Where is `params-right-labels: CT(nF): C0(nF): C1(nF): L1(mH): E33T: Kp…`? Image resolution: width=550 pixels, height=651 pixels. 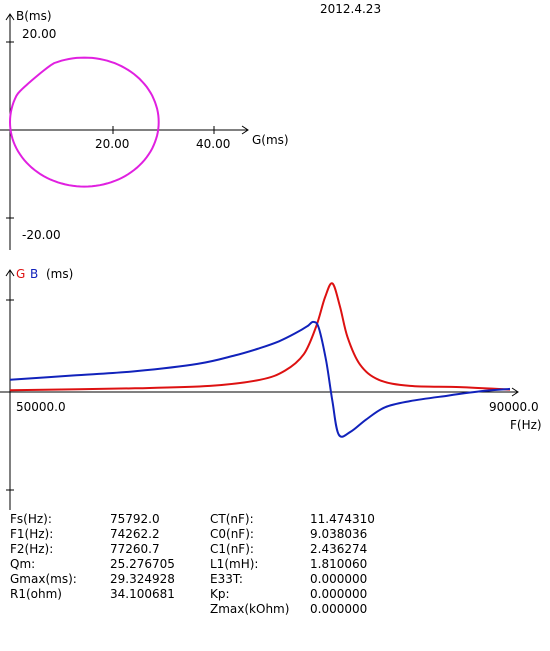 params-right-labels: CT(nF): C0(nF): C1(nF): L1(mH): E33T: Kp… is located at coordinates (249, 564).